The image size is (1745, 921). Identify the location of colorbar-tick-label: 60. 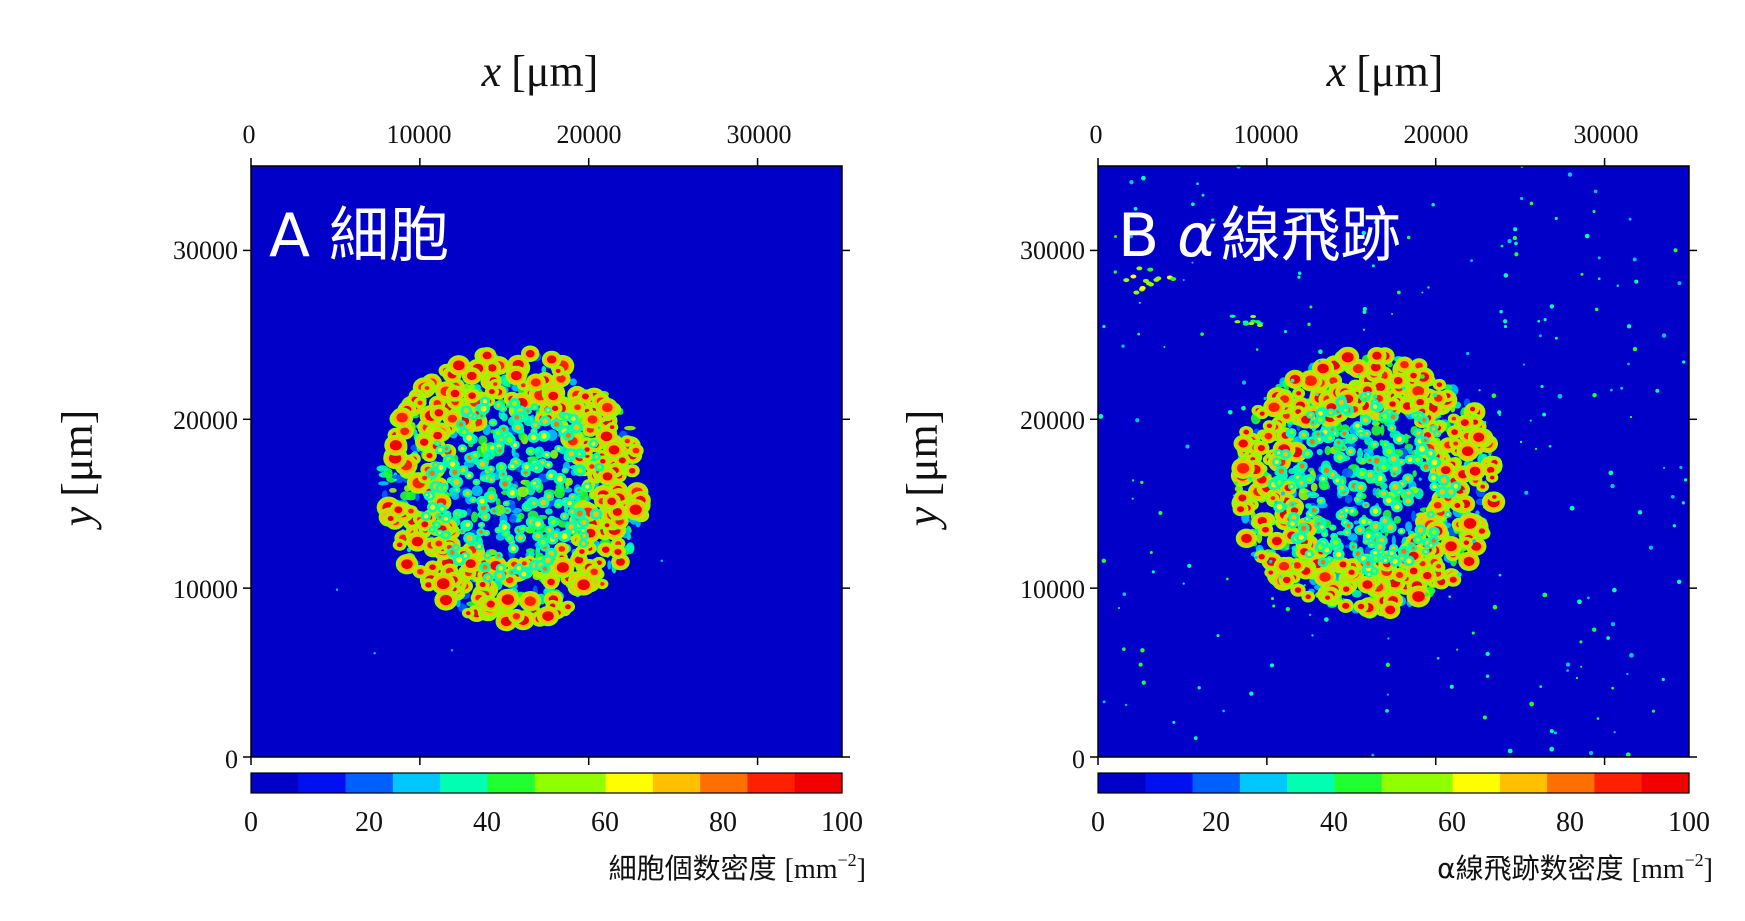
(1452, 822).